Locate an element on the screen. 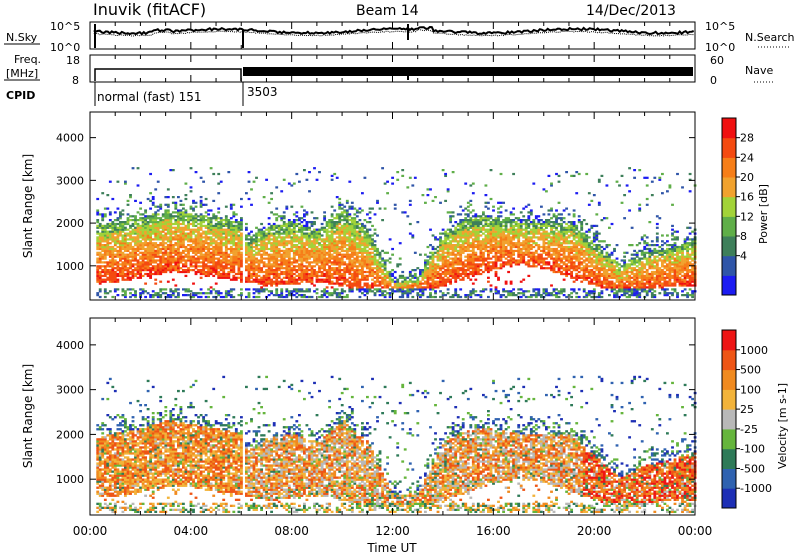 This screenshot has width=800, height=554. nave-tick-bottom: 0 is located at coordinates (713, 80).